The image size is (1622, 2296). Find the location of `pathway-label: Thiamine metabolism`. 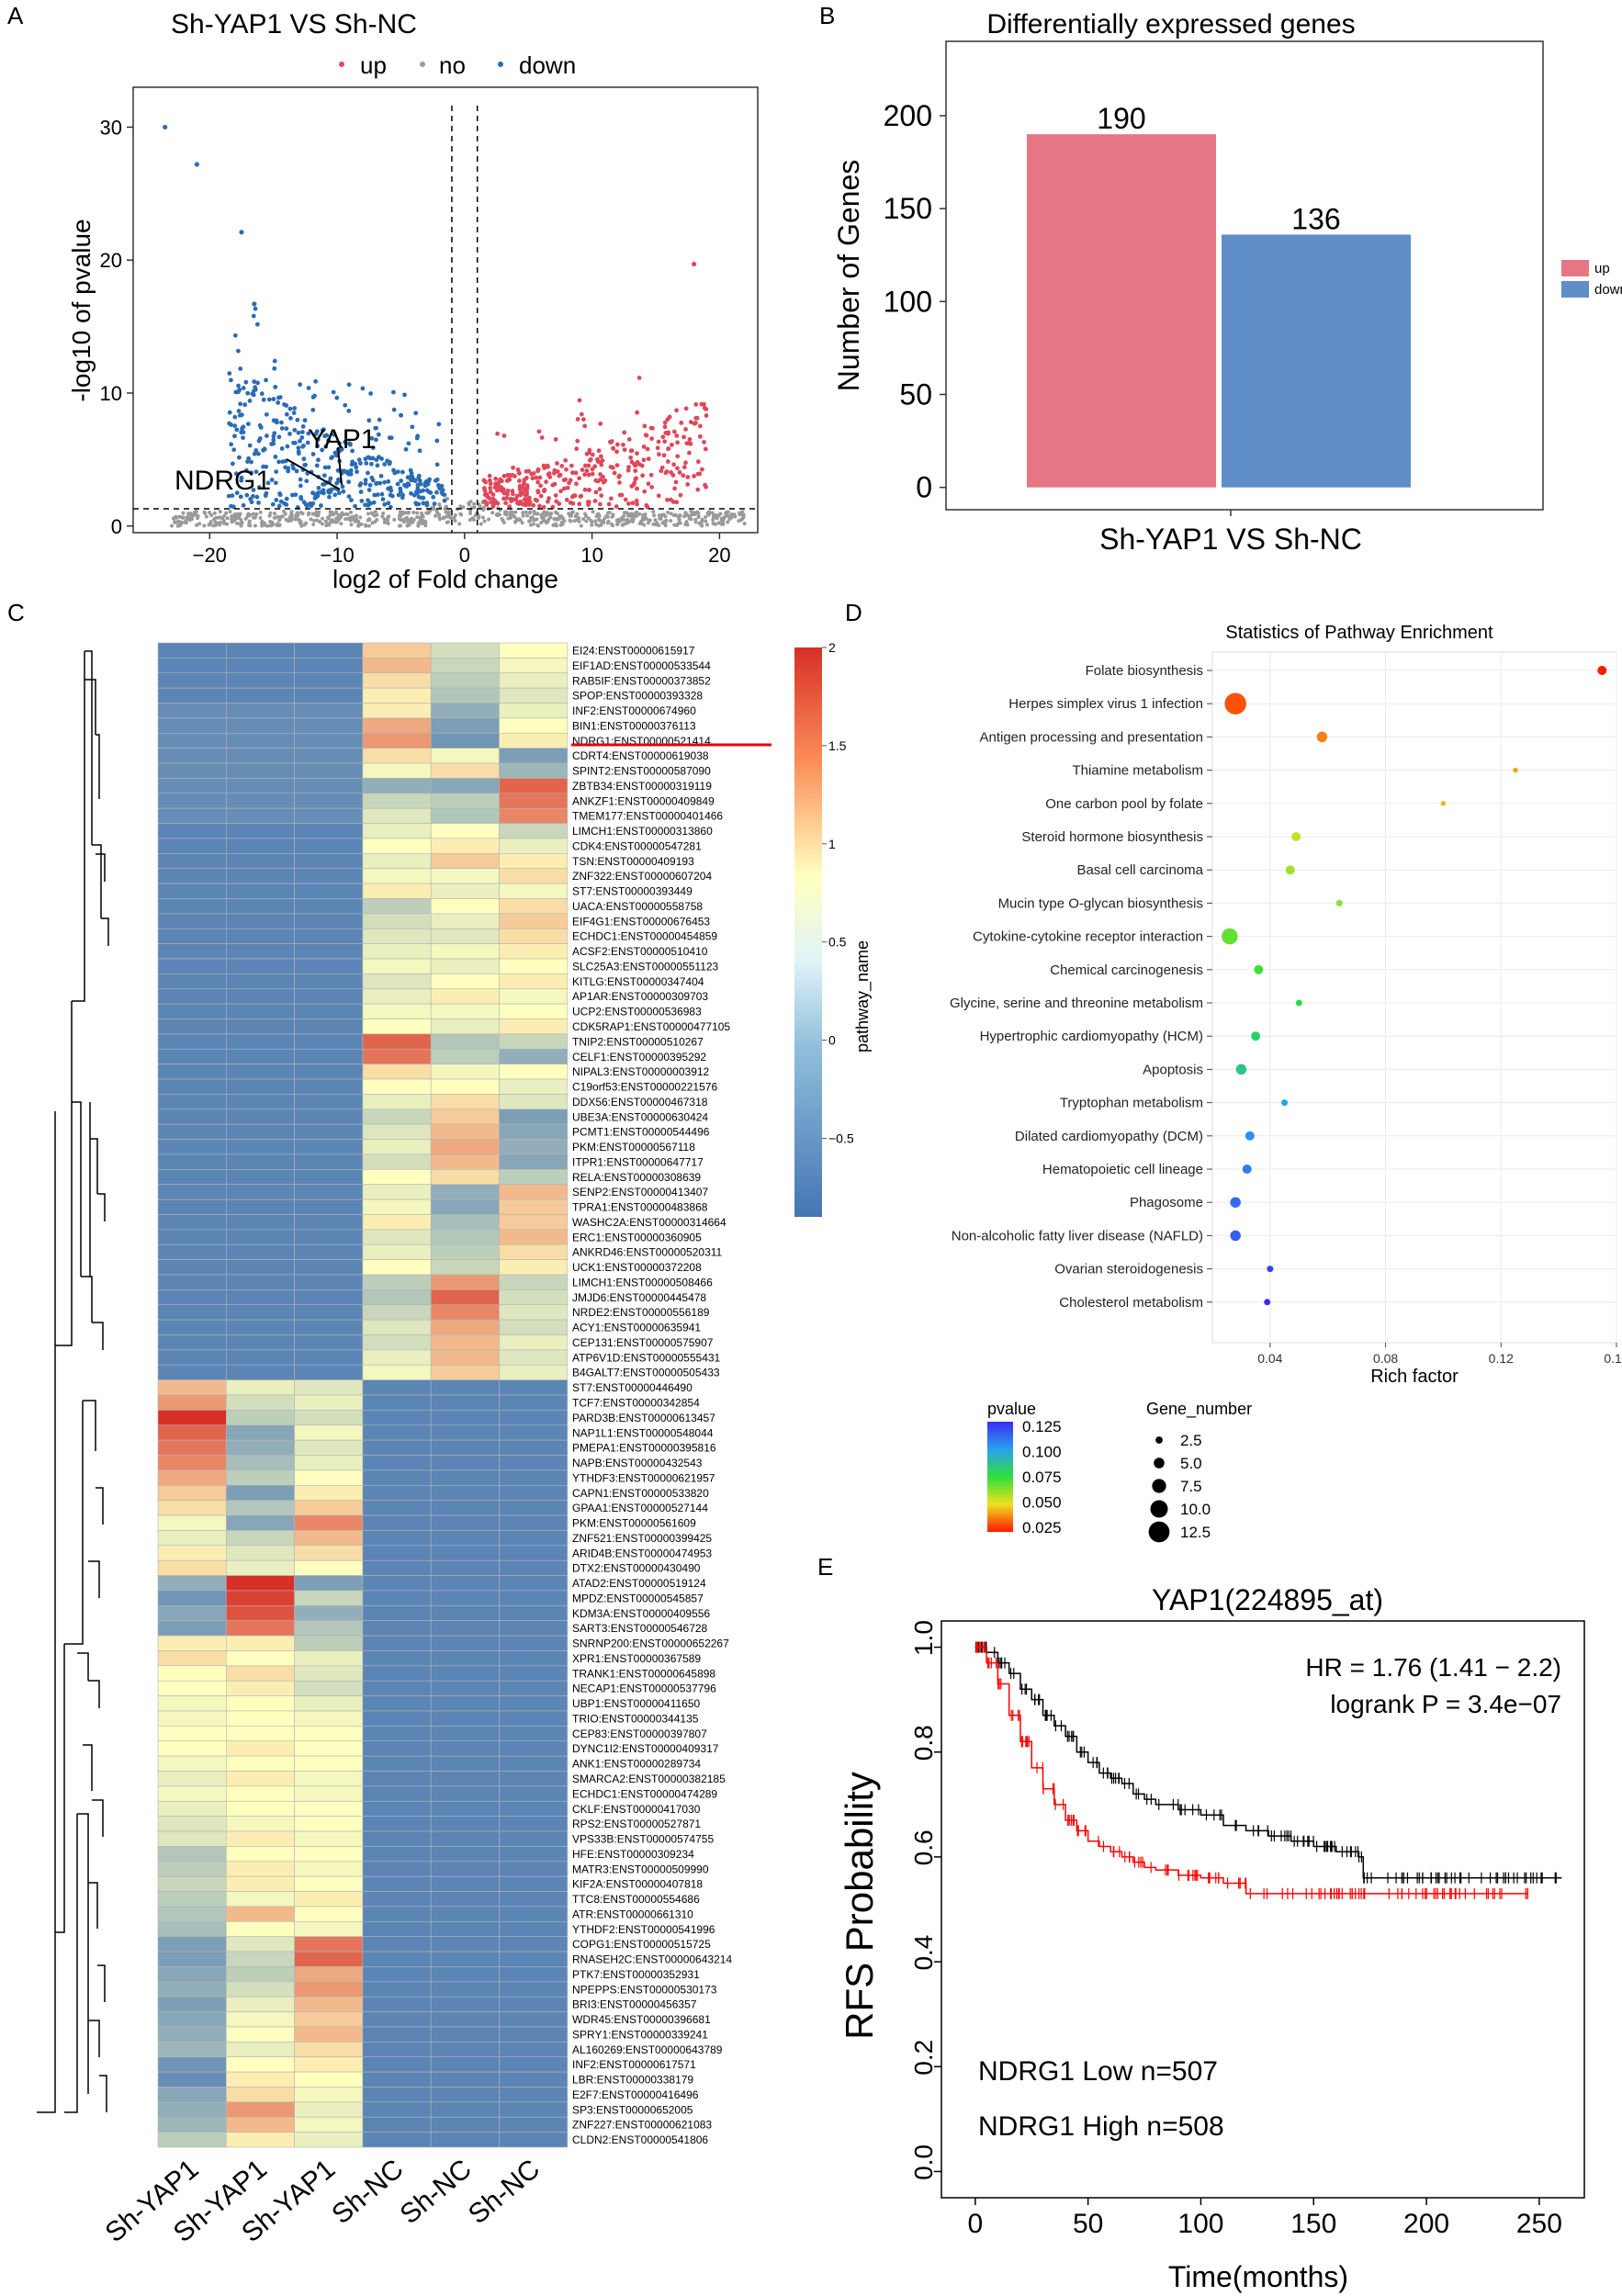

pathway-label: Thiamine metabolism is located at coordinates (1138, 771).